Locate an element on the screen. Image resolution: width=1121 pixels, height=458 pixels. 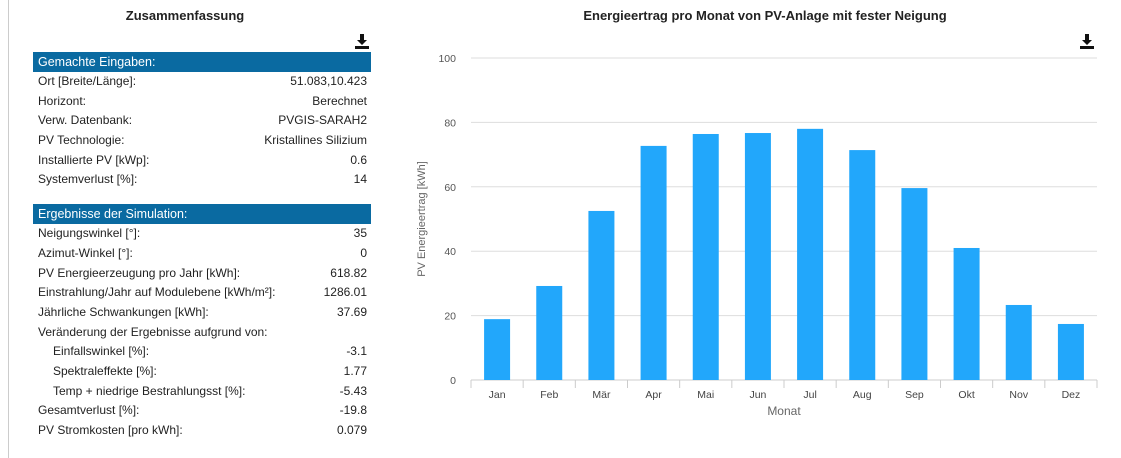
bar-okt is located at coordinates (966, 313).